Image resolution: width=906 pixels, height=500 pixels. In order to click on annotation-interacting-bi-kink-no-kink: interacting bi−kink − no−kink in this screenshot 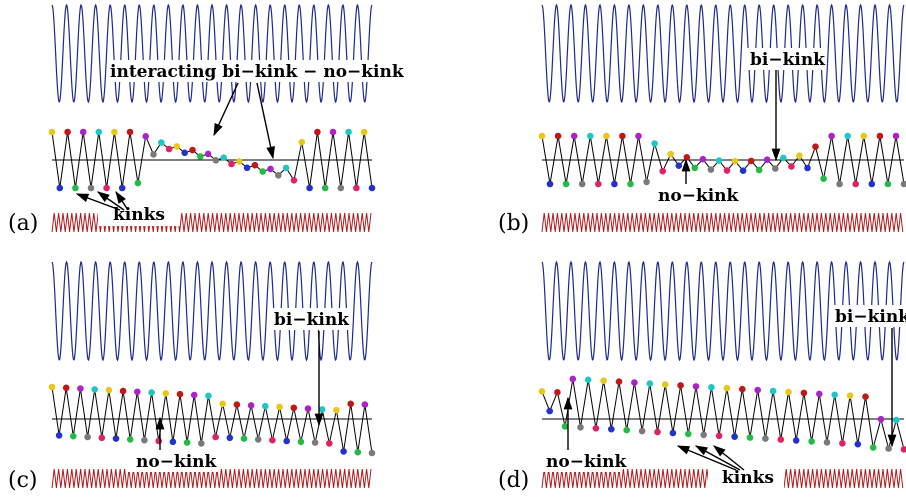, I will do `click(257, 72)`.